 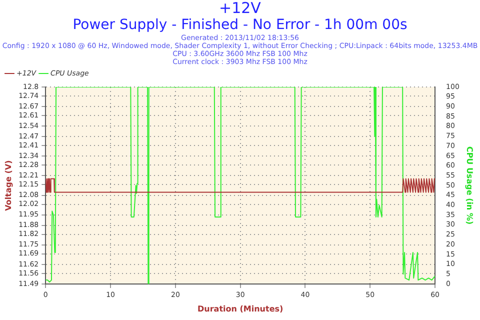 I want to click on x-axis-title: Duration (Minutes), so click(x=241, y=309).